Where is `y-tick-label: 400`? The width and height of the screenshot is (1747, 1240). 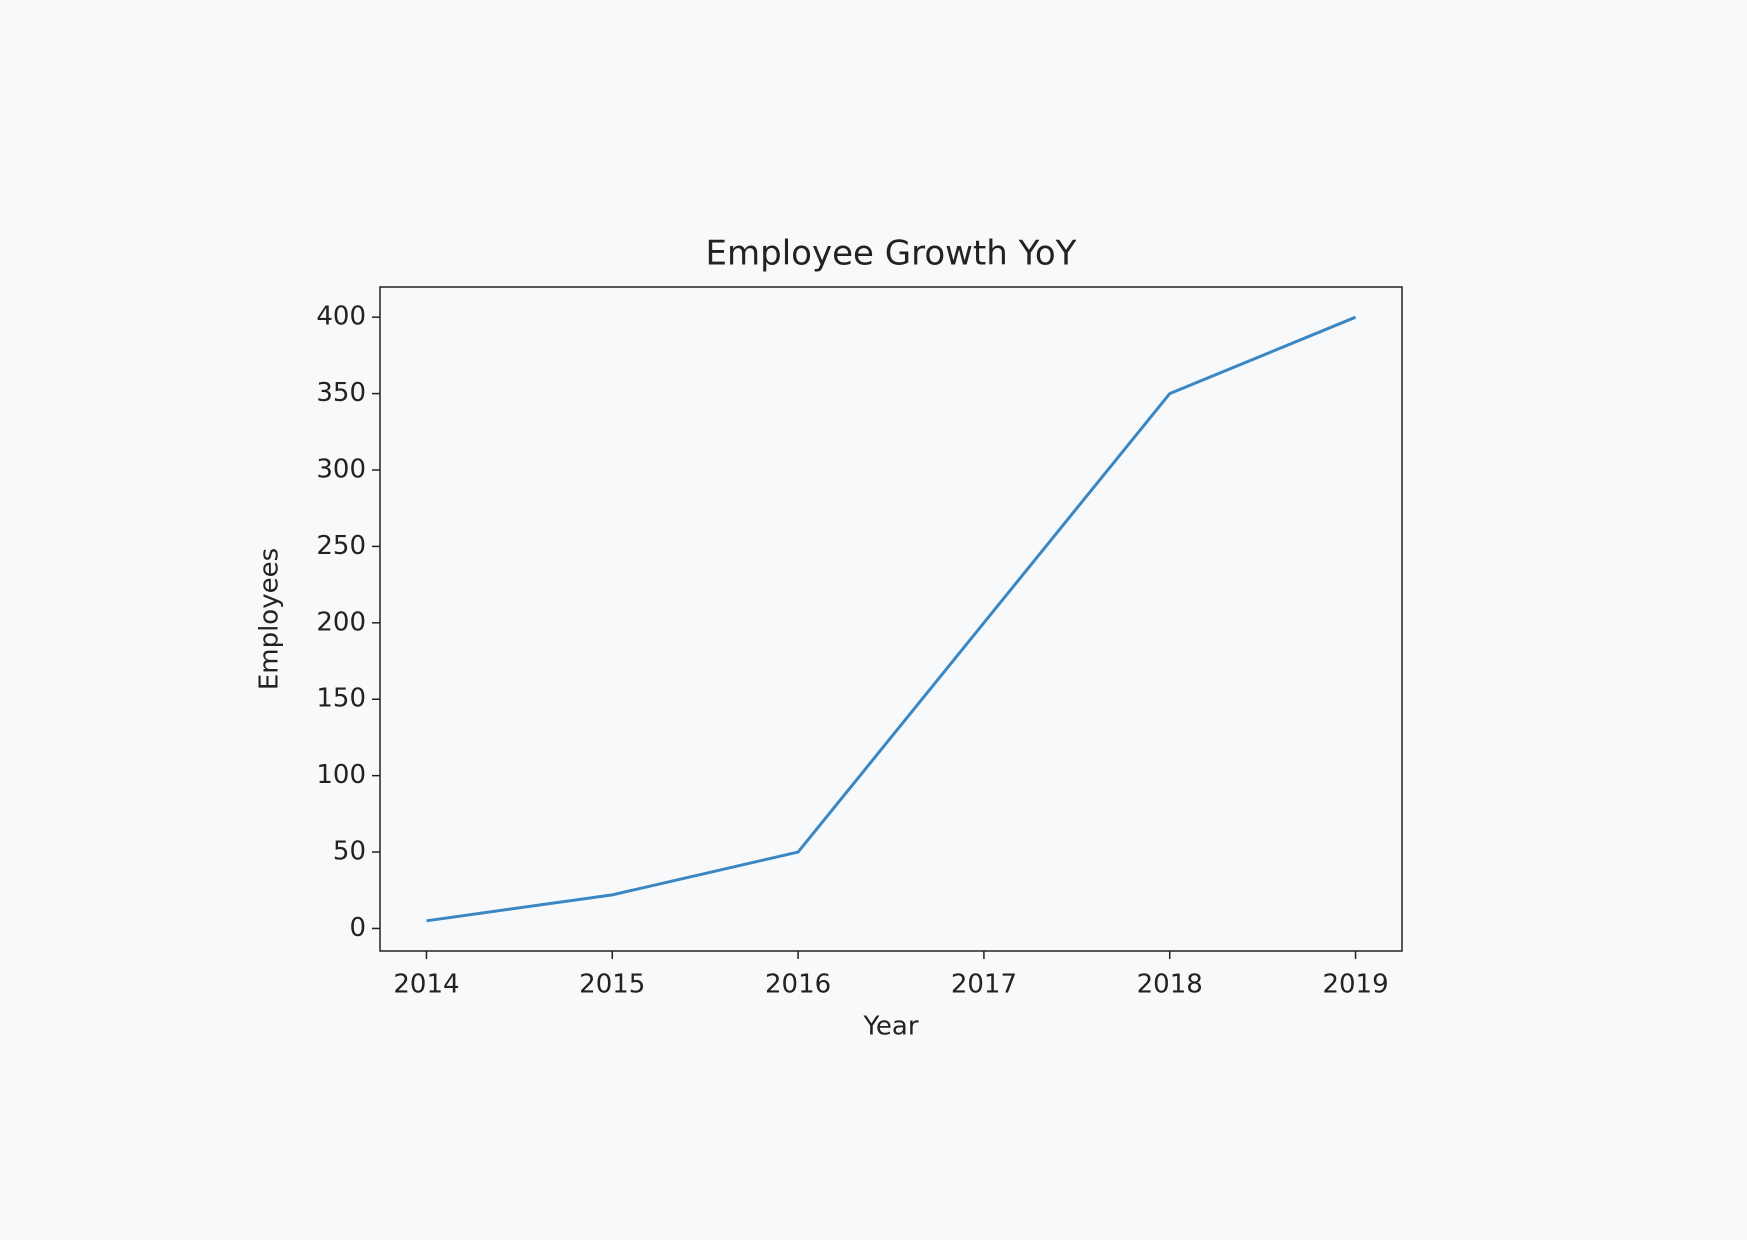
y-tick-label: 400 is located at coordinates (341, 317).